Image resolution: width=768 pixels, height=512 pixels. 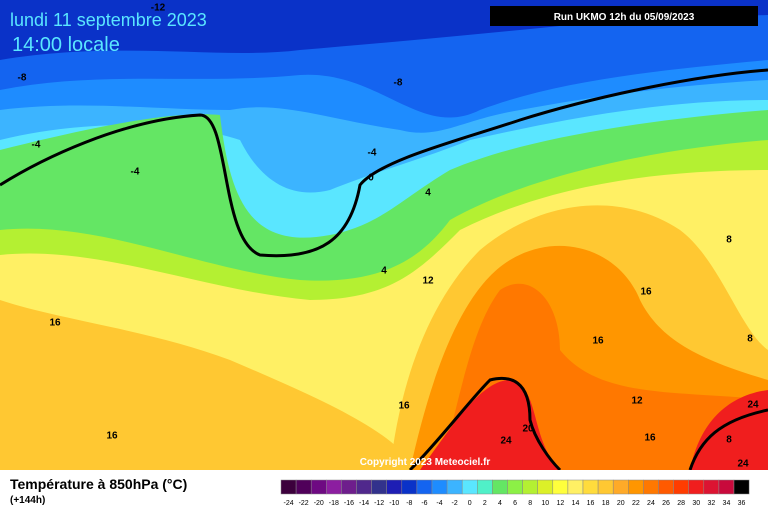 What do you see at coordinates (108, 20) in the screenshot?
I see `date-title: lundi 11 septembre 2023` at bounding box center [108, 20].